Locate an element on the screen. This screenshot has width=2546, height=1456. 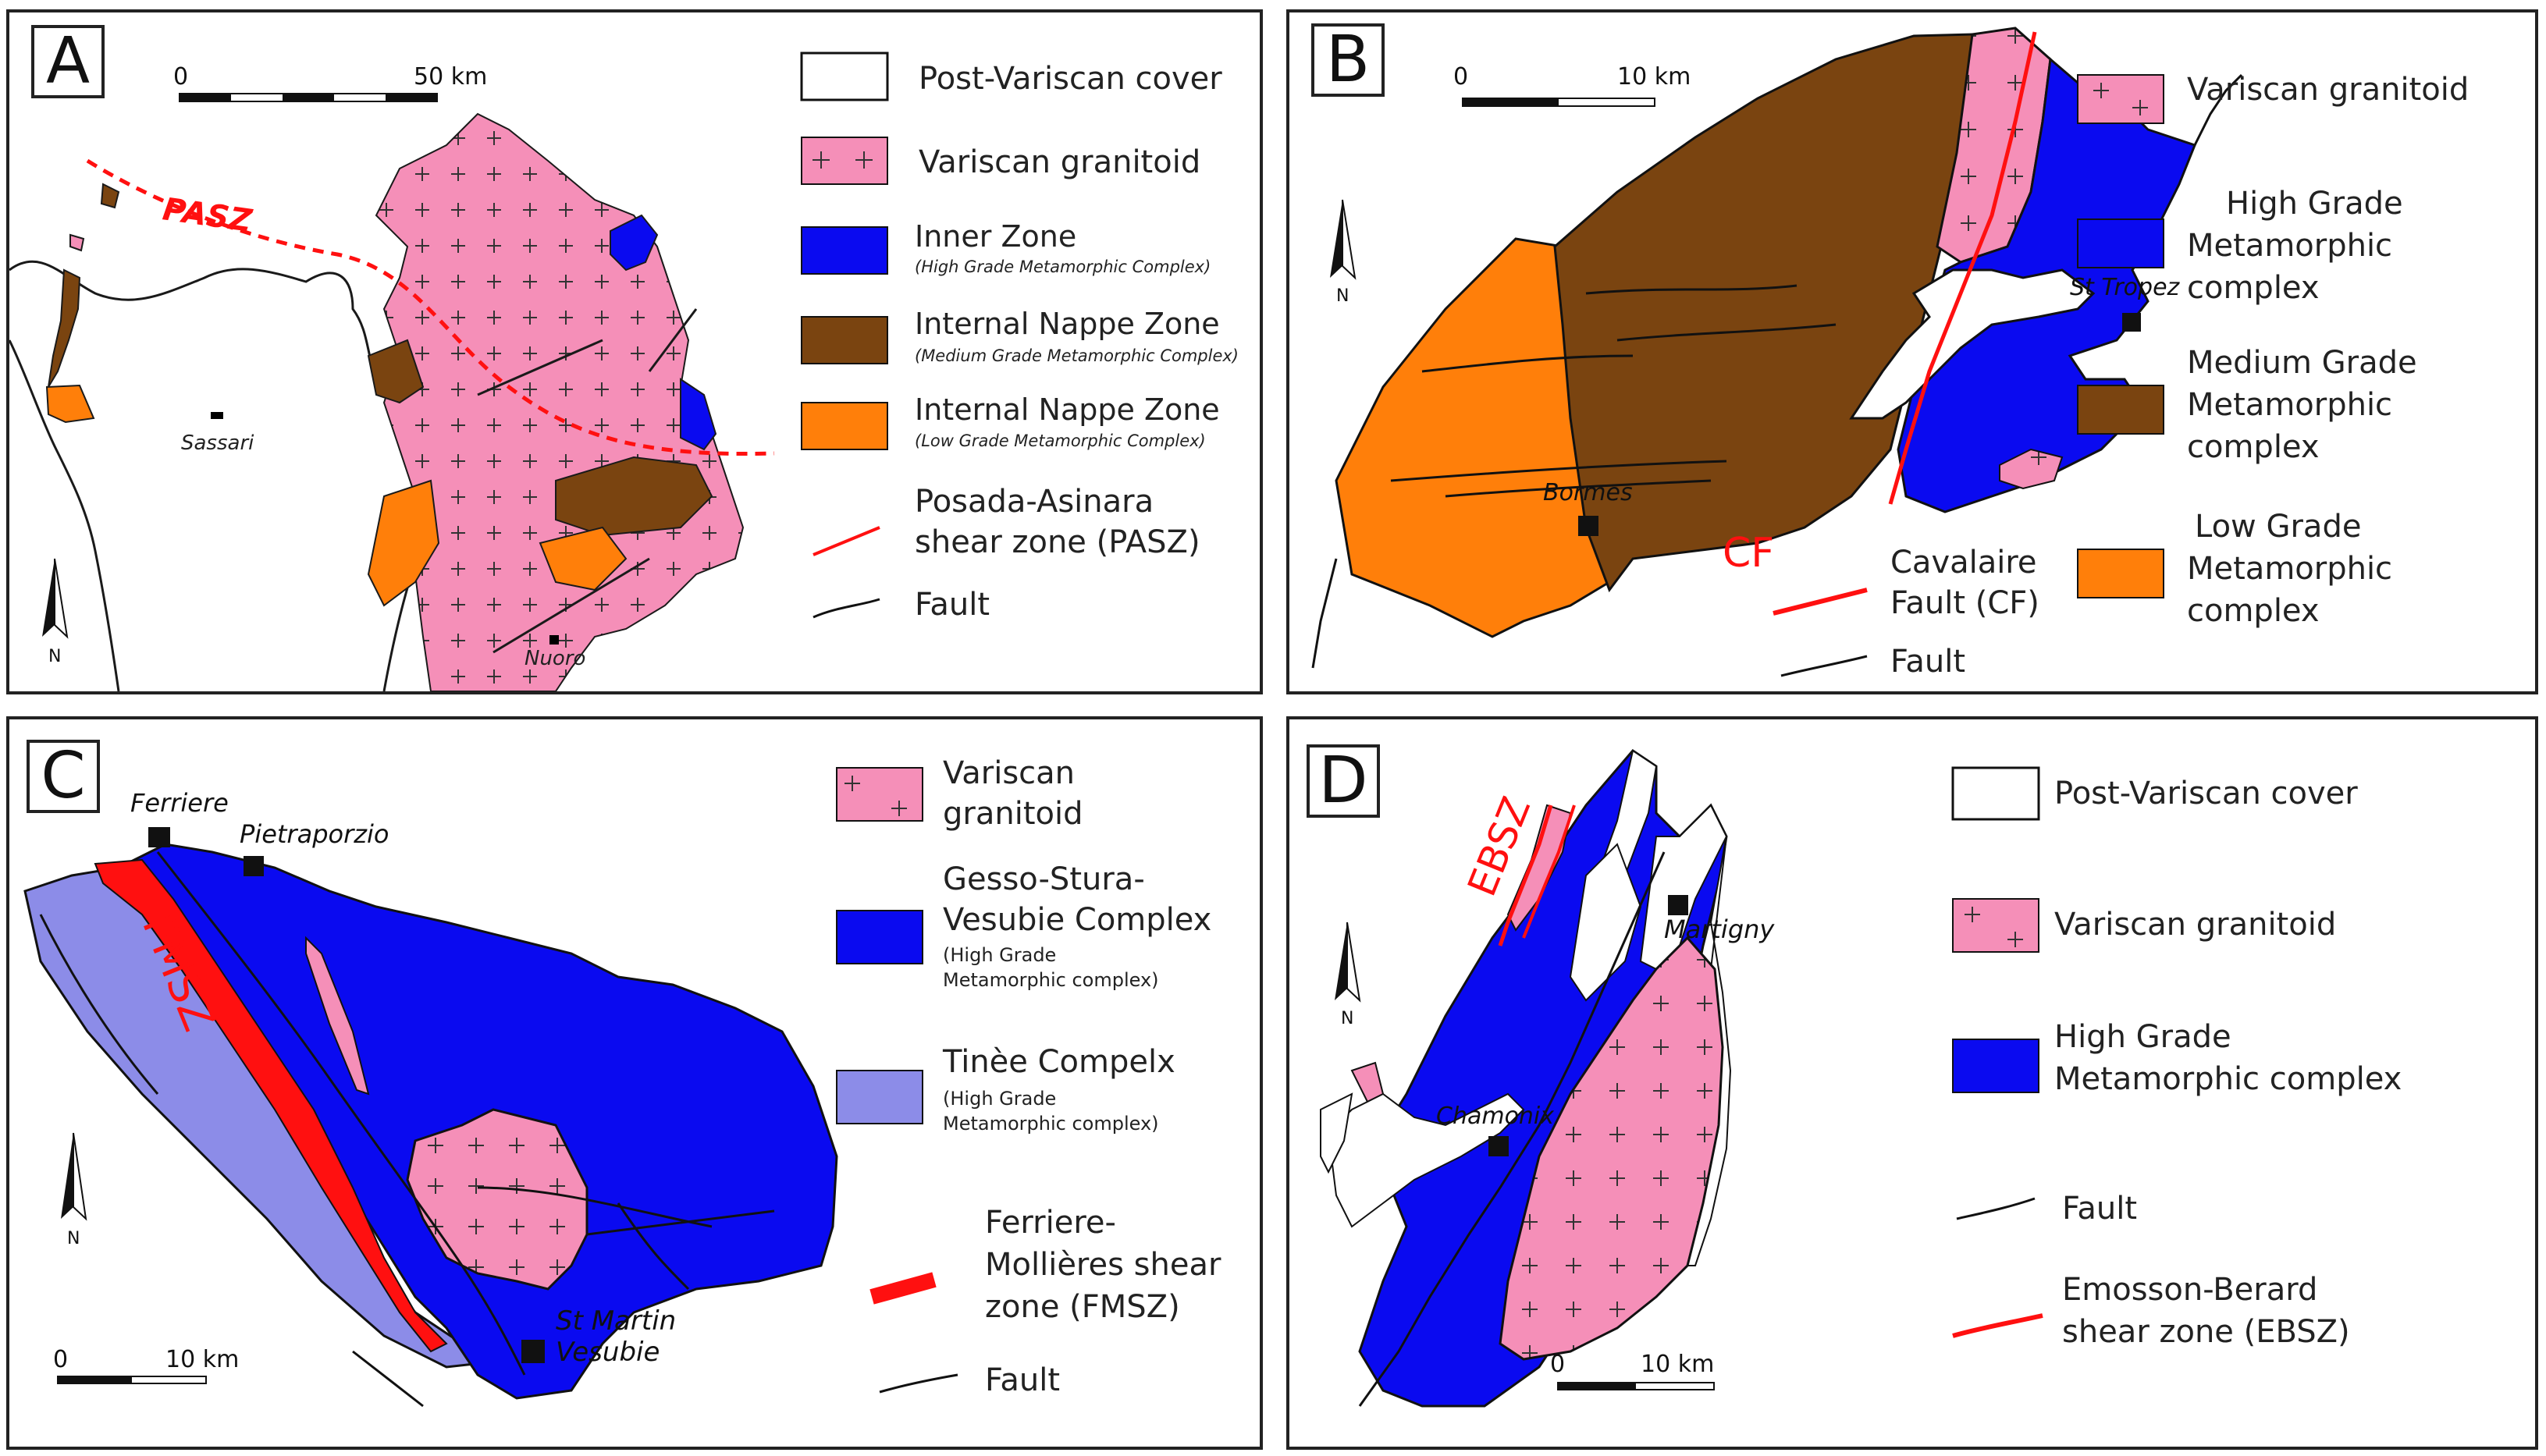
granitoid-sliver is located at coordinates (338, 1016).